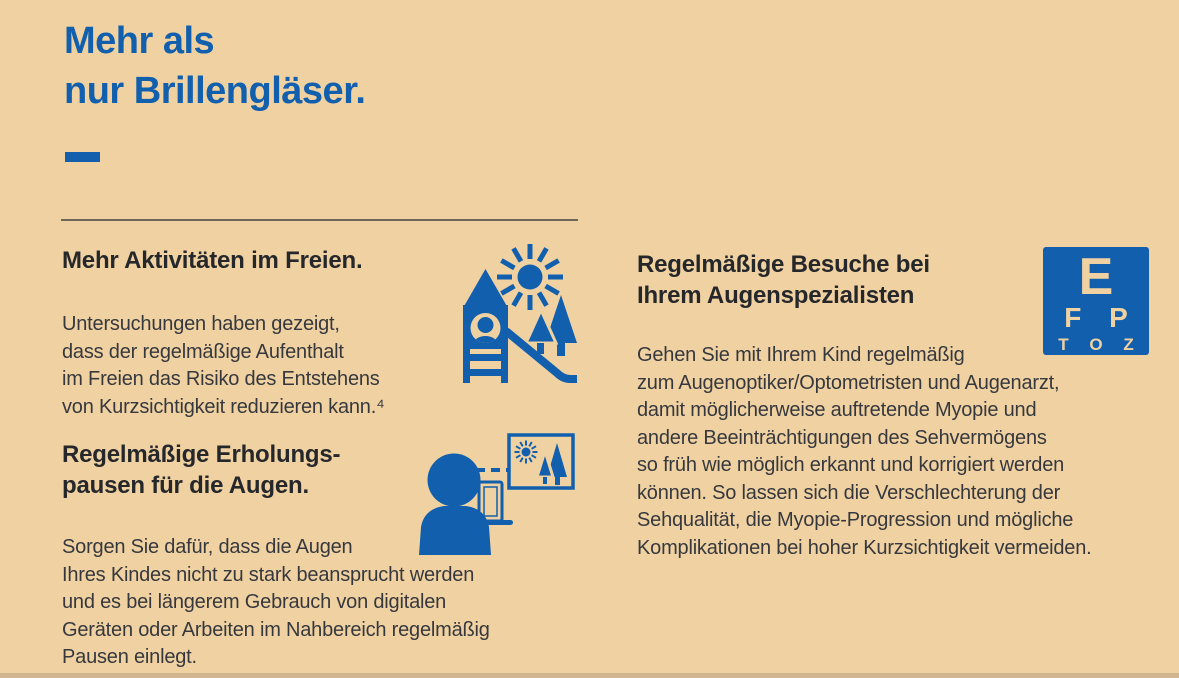  Describe the element at coordinates (520, 313) in the screenshot. I see `playground-outdoor-icon` at that location.